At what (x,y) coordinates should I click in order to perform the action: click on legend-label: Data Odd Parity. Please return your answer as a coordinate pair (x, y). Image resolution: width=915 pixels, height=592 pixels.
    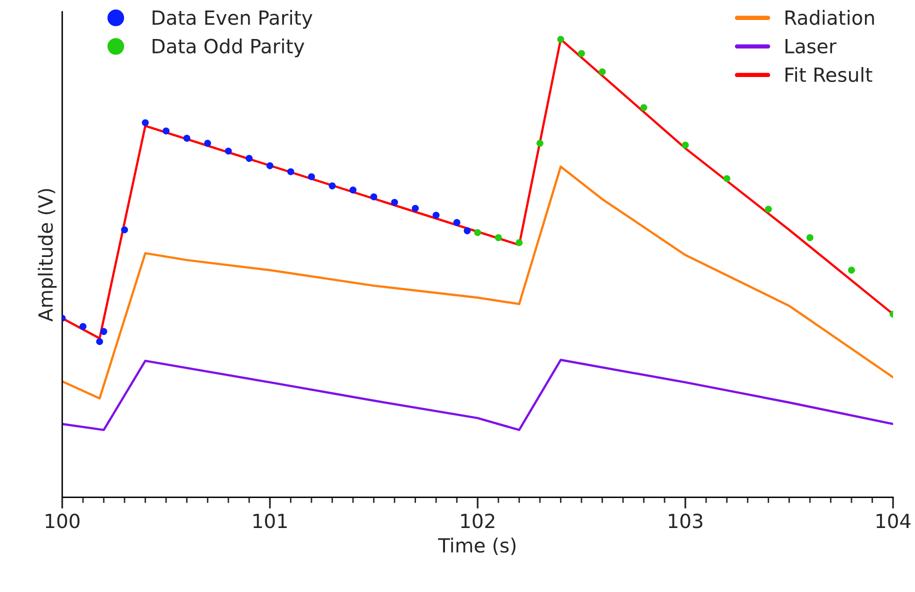
    Looking at the image, I should click on (228, 48).